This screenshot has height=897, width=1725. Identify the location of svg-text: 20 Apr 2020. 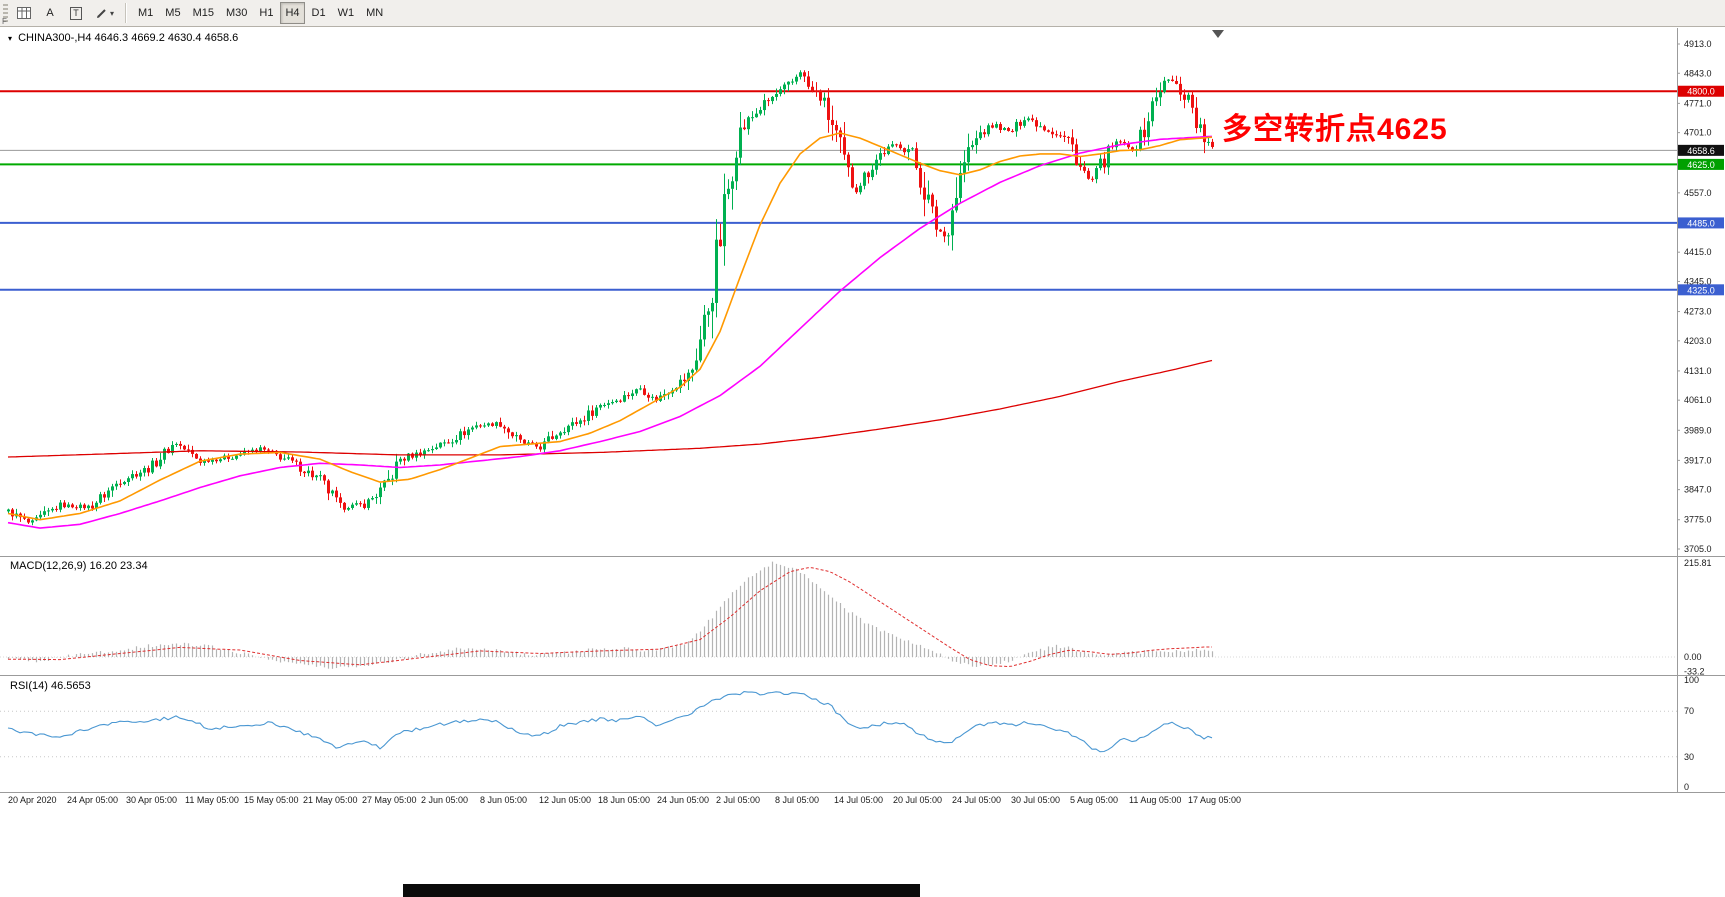
(32, 800).